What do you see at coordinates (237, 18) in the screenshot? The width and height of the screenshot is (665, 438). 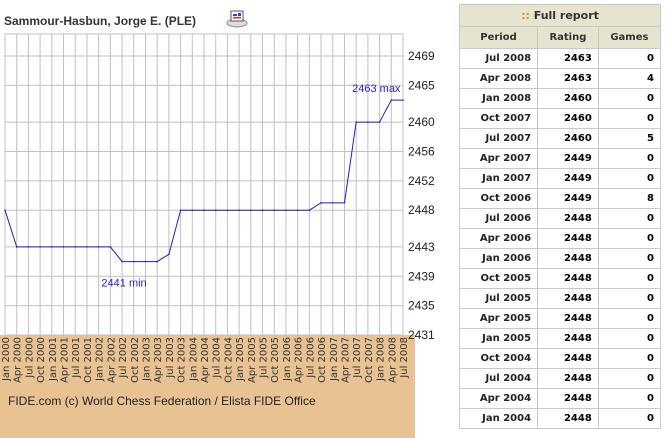 I see `report-icon` at bounding box center [237, 18].